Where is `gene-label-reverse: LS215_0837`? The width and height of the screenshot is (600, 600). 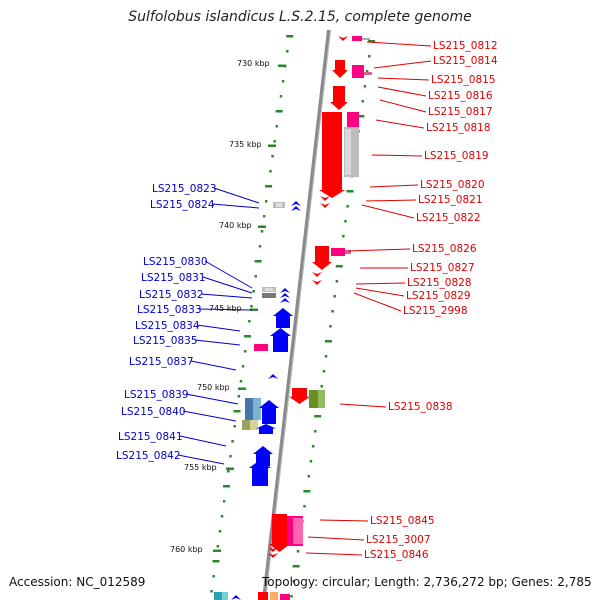
gene-label-reverse: LS215_0837 is located at coordinates (161, 362).